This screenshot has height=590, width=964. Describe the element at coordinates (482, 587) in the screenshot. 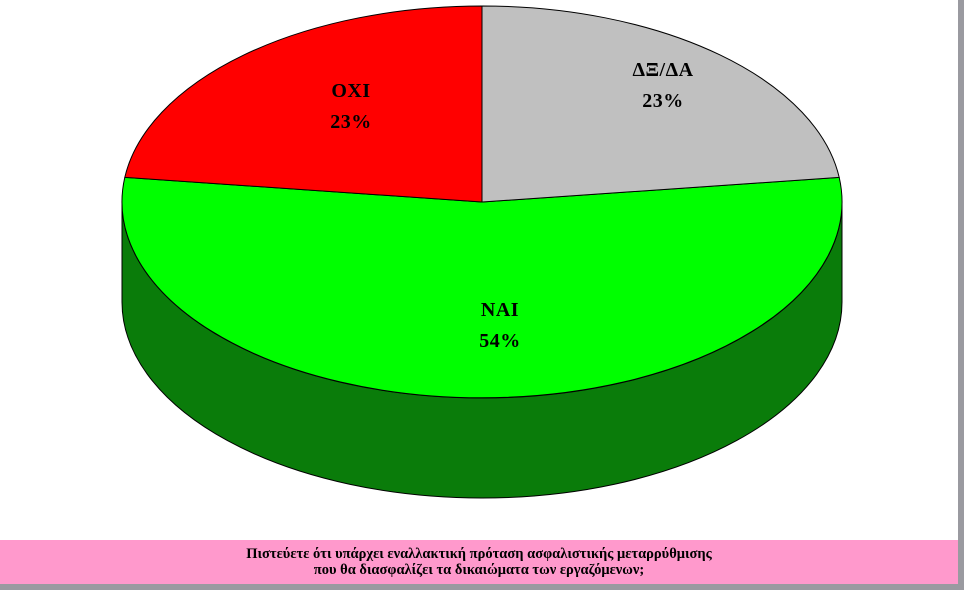

I see `window-edge-bottom` at that location.